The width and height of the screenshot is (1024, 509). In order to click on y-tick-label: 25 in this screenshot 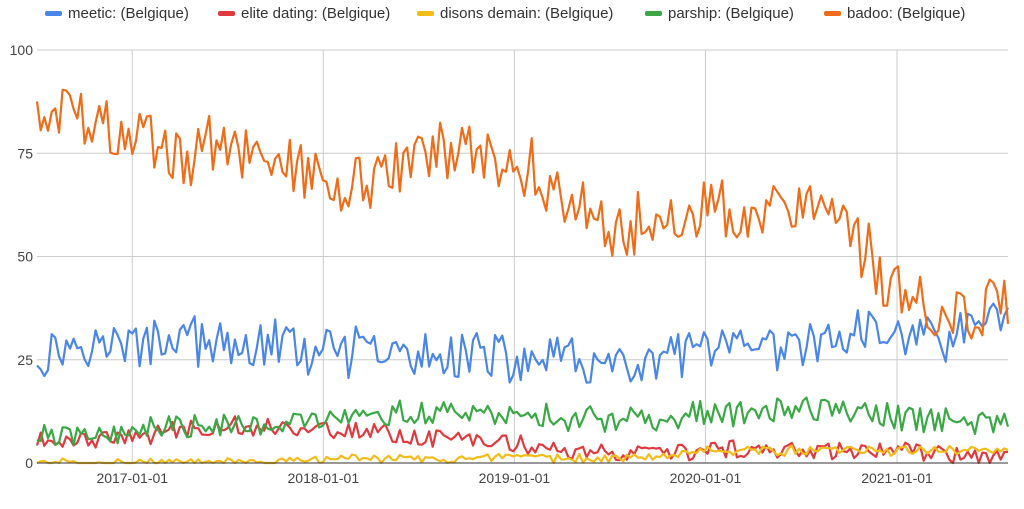, I will do `click(25, 360)`.